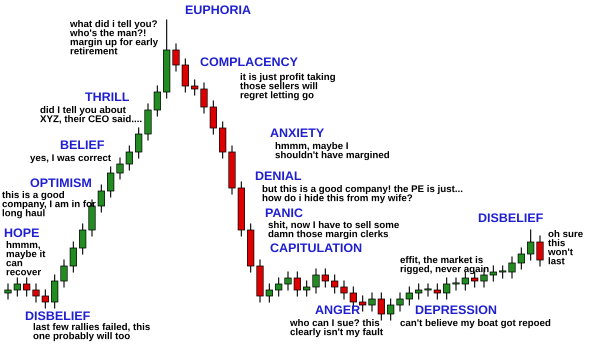 This screenshot has height=347, width=590. I want to click on annotation: COMPLACENCY, so click(249, 61).